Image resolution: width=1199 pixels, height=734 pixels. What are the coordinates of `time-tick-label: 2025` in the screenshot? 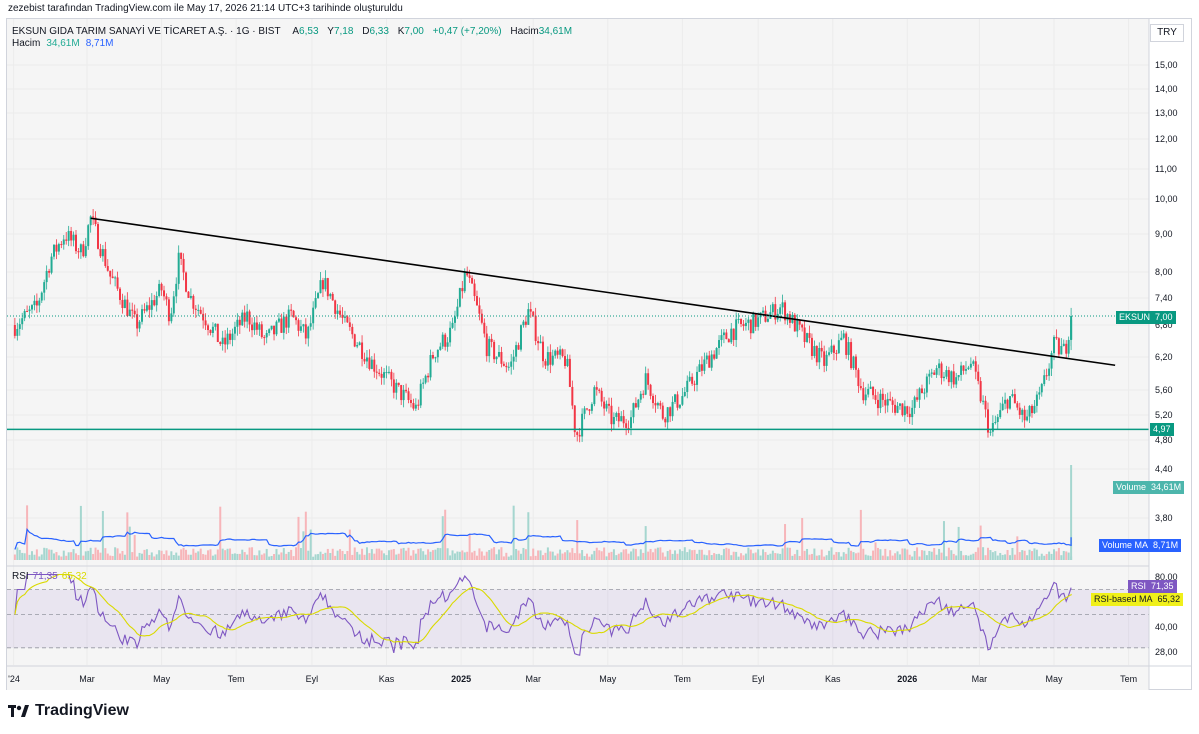 It's located at (461, 679).